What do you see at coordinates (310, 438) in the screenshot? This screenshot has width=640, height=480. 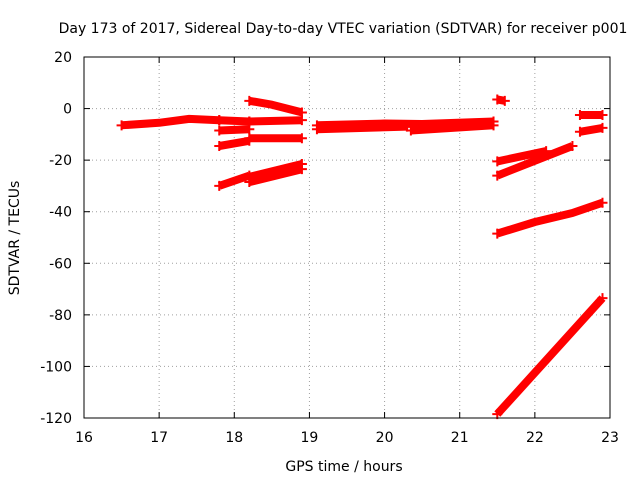 I see `x-tick-label: 19` at bounding box center [310, 438].